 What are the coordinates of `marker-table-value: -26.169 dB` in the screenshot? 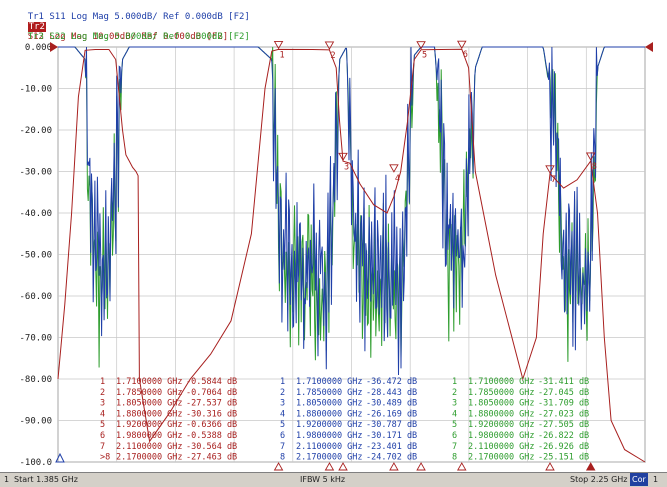 It's located at (391, 414).